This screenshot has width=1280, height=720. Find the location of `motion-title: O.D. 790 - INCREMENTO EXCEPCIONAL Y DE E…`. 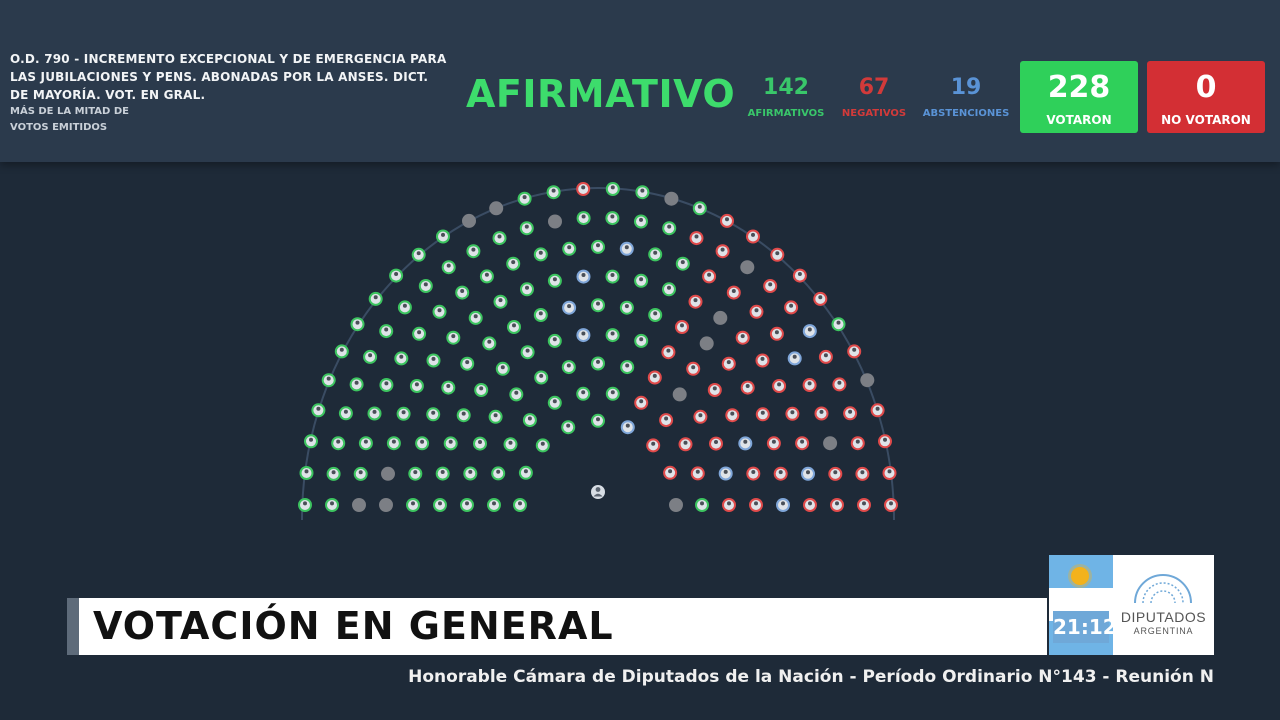

motion-title: O.D. 790 - INCREMENTO EXCEPCIONAL Y DE E… is located at coordinates (228, 77).